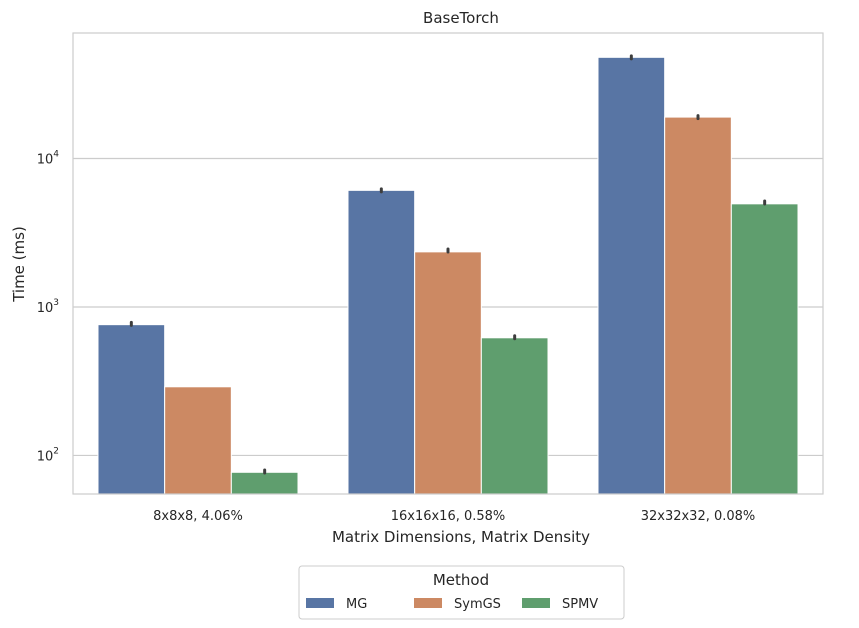 The height and width of the screenshot is (628, 859). What do you see at coordinates (356, 604) in the screenshot?
I see `legend-label-mg: MG` at bounding box center [356, 604].